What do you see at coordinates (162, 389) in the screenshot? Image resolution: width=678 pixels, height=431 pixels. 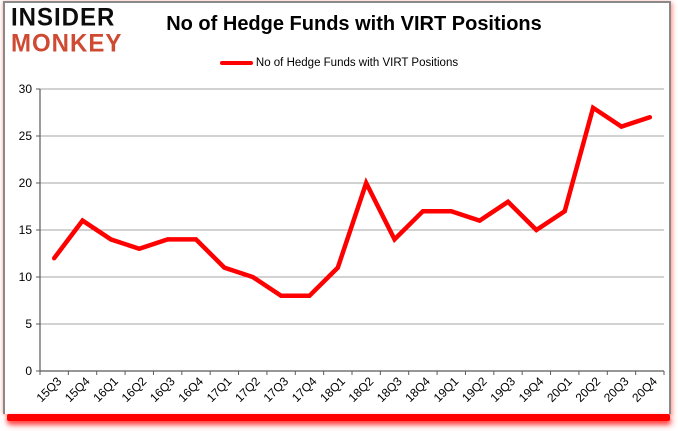 I see `x-tick-label: 16Q3` at bounding box center [162, 389].